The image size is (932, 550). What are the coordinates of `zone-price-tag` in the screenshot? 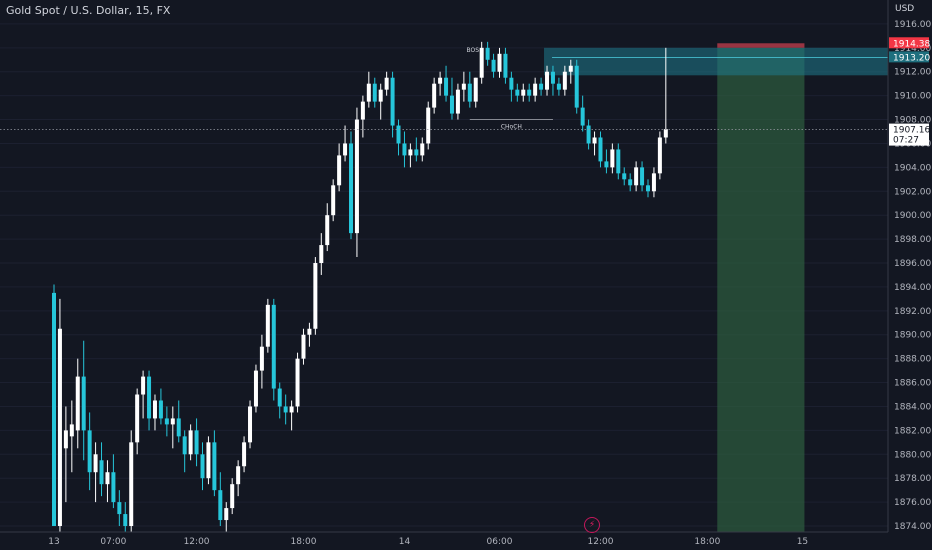 It's located at (909, 57).